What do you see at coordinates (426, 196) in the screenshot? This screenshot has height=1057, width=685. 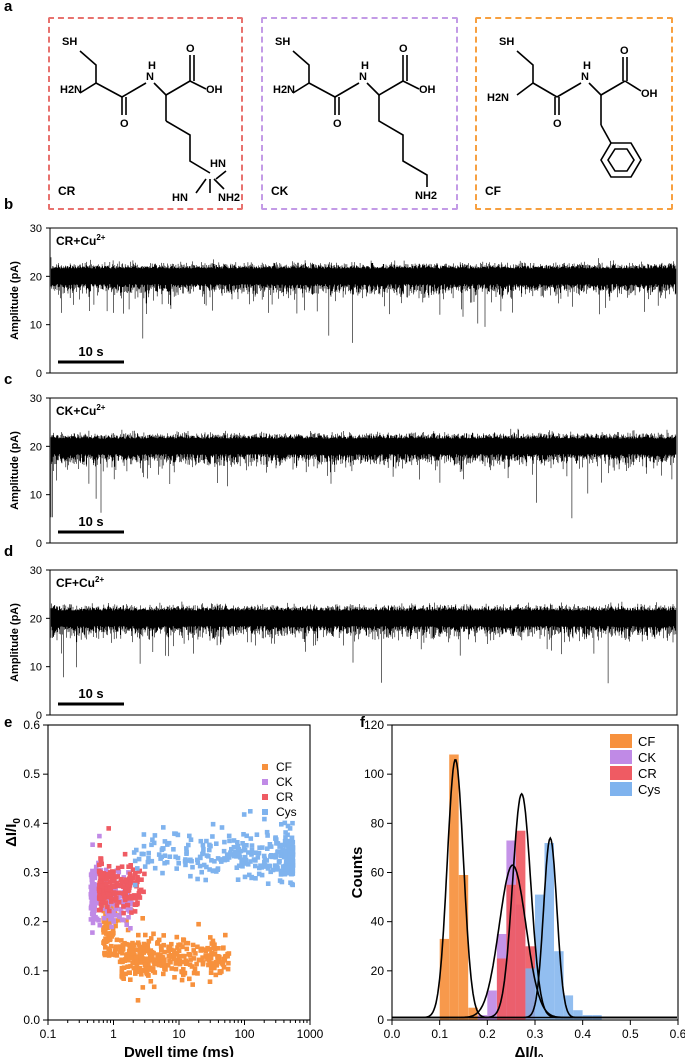 I see `atom-nh2: NH2` at bounding box center [426, 196].